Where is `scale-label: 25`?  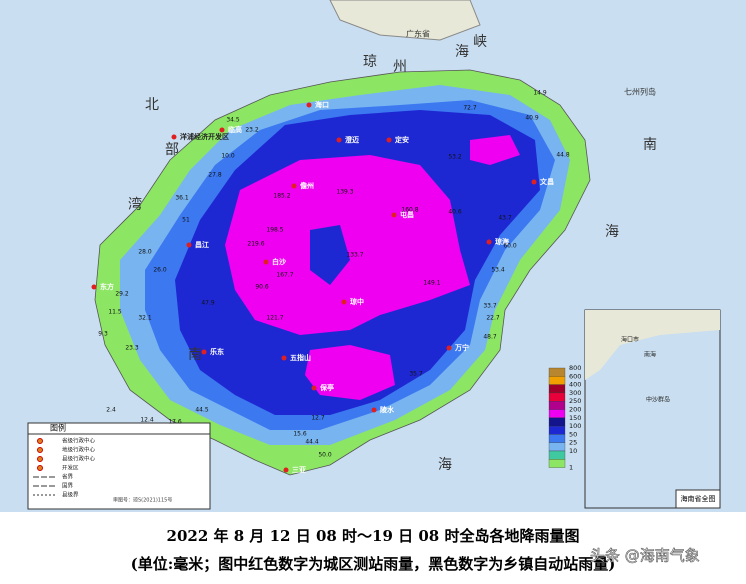 scale-label: 25 is located at coordinates (573, 443).